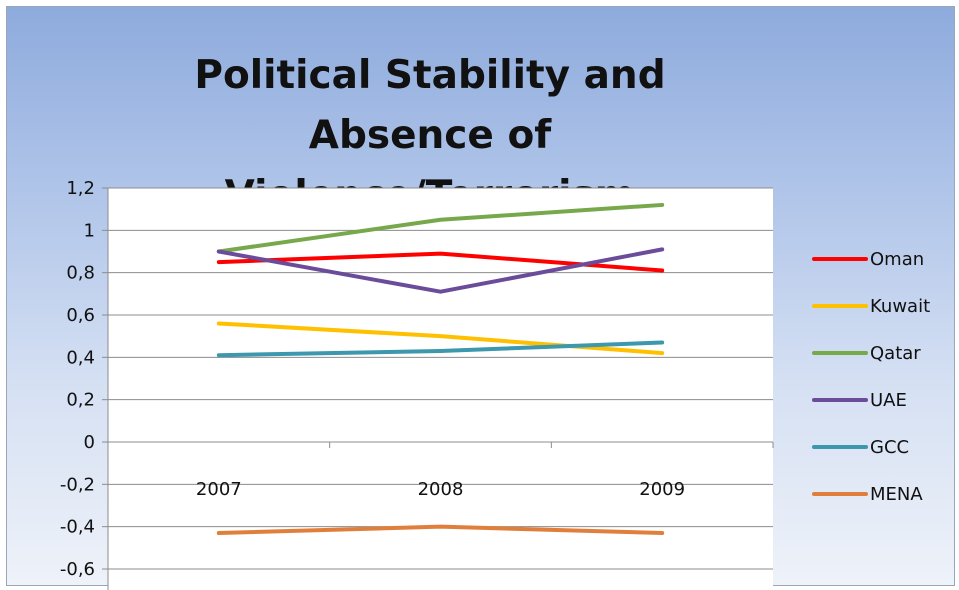 This screenshot has height=590, width=959. Describe the element at coordinates (89, 442) in the screenshot. I see `y-tick-label: 0` at that location.